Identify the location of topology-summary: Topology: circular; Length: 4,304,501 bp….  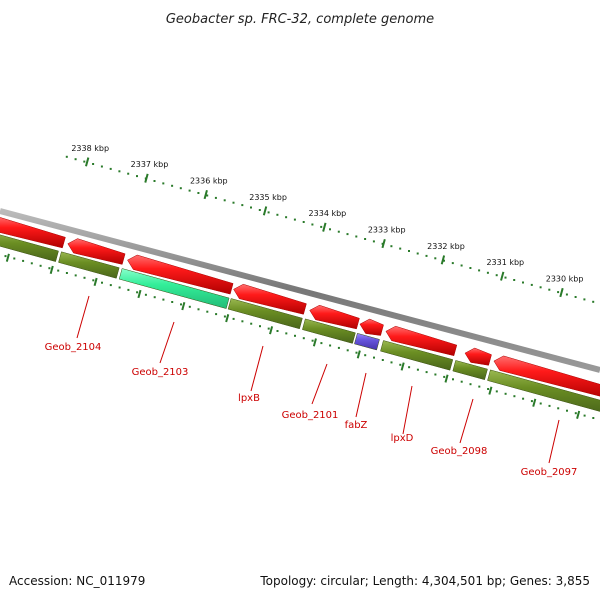
(424, 581).